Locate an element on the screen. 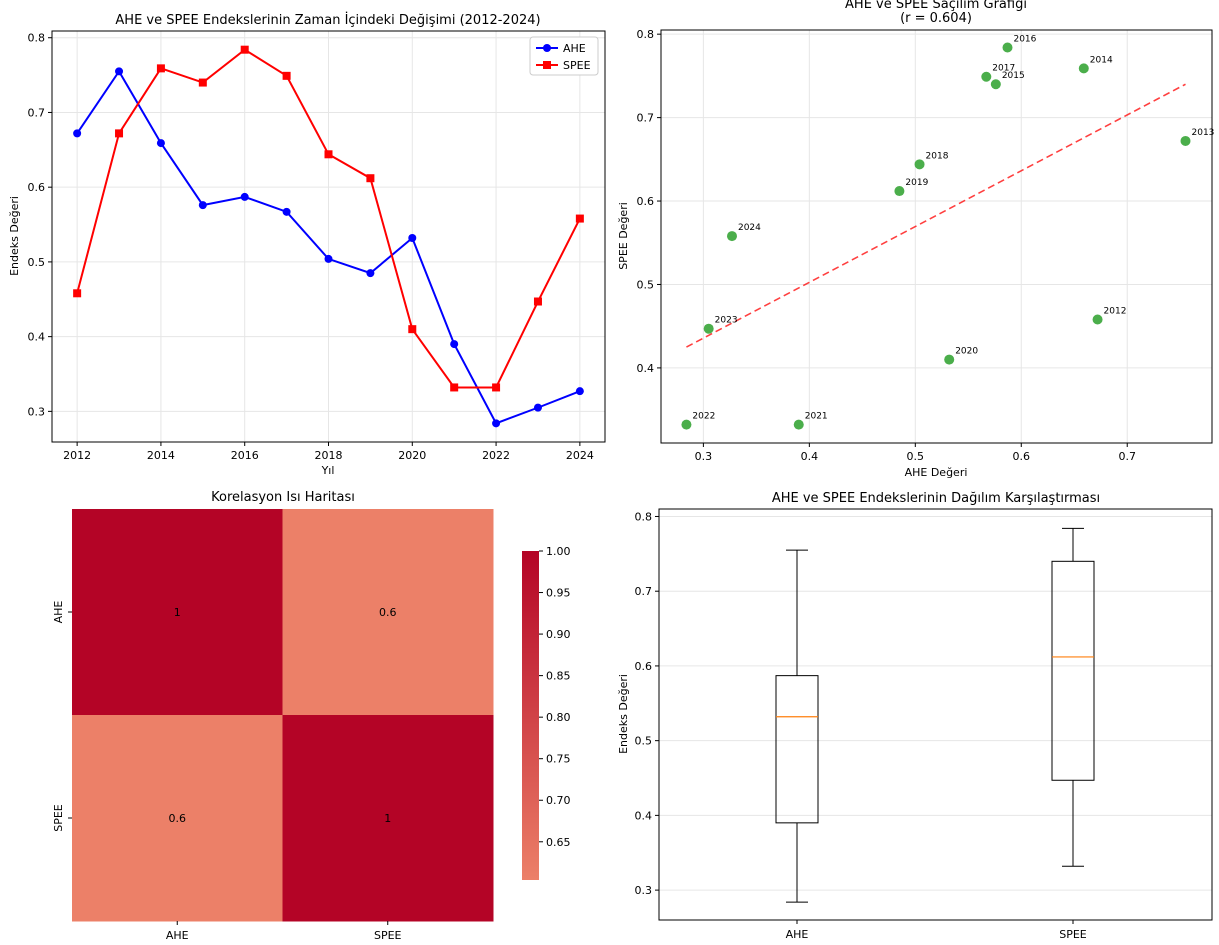  scatter-chart-xlabel: AHE Değeri is located at coordinates (936, 472).